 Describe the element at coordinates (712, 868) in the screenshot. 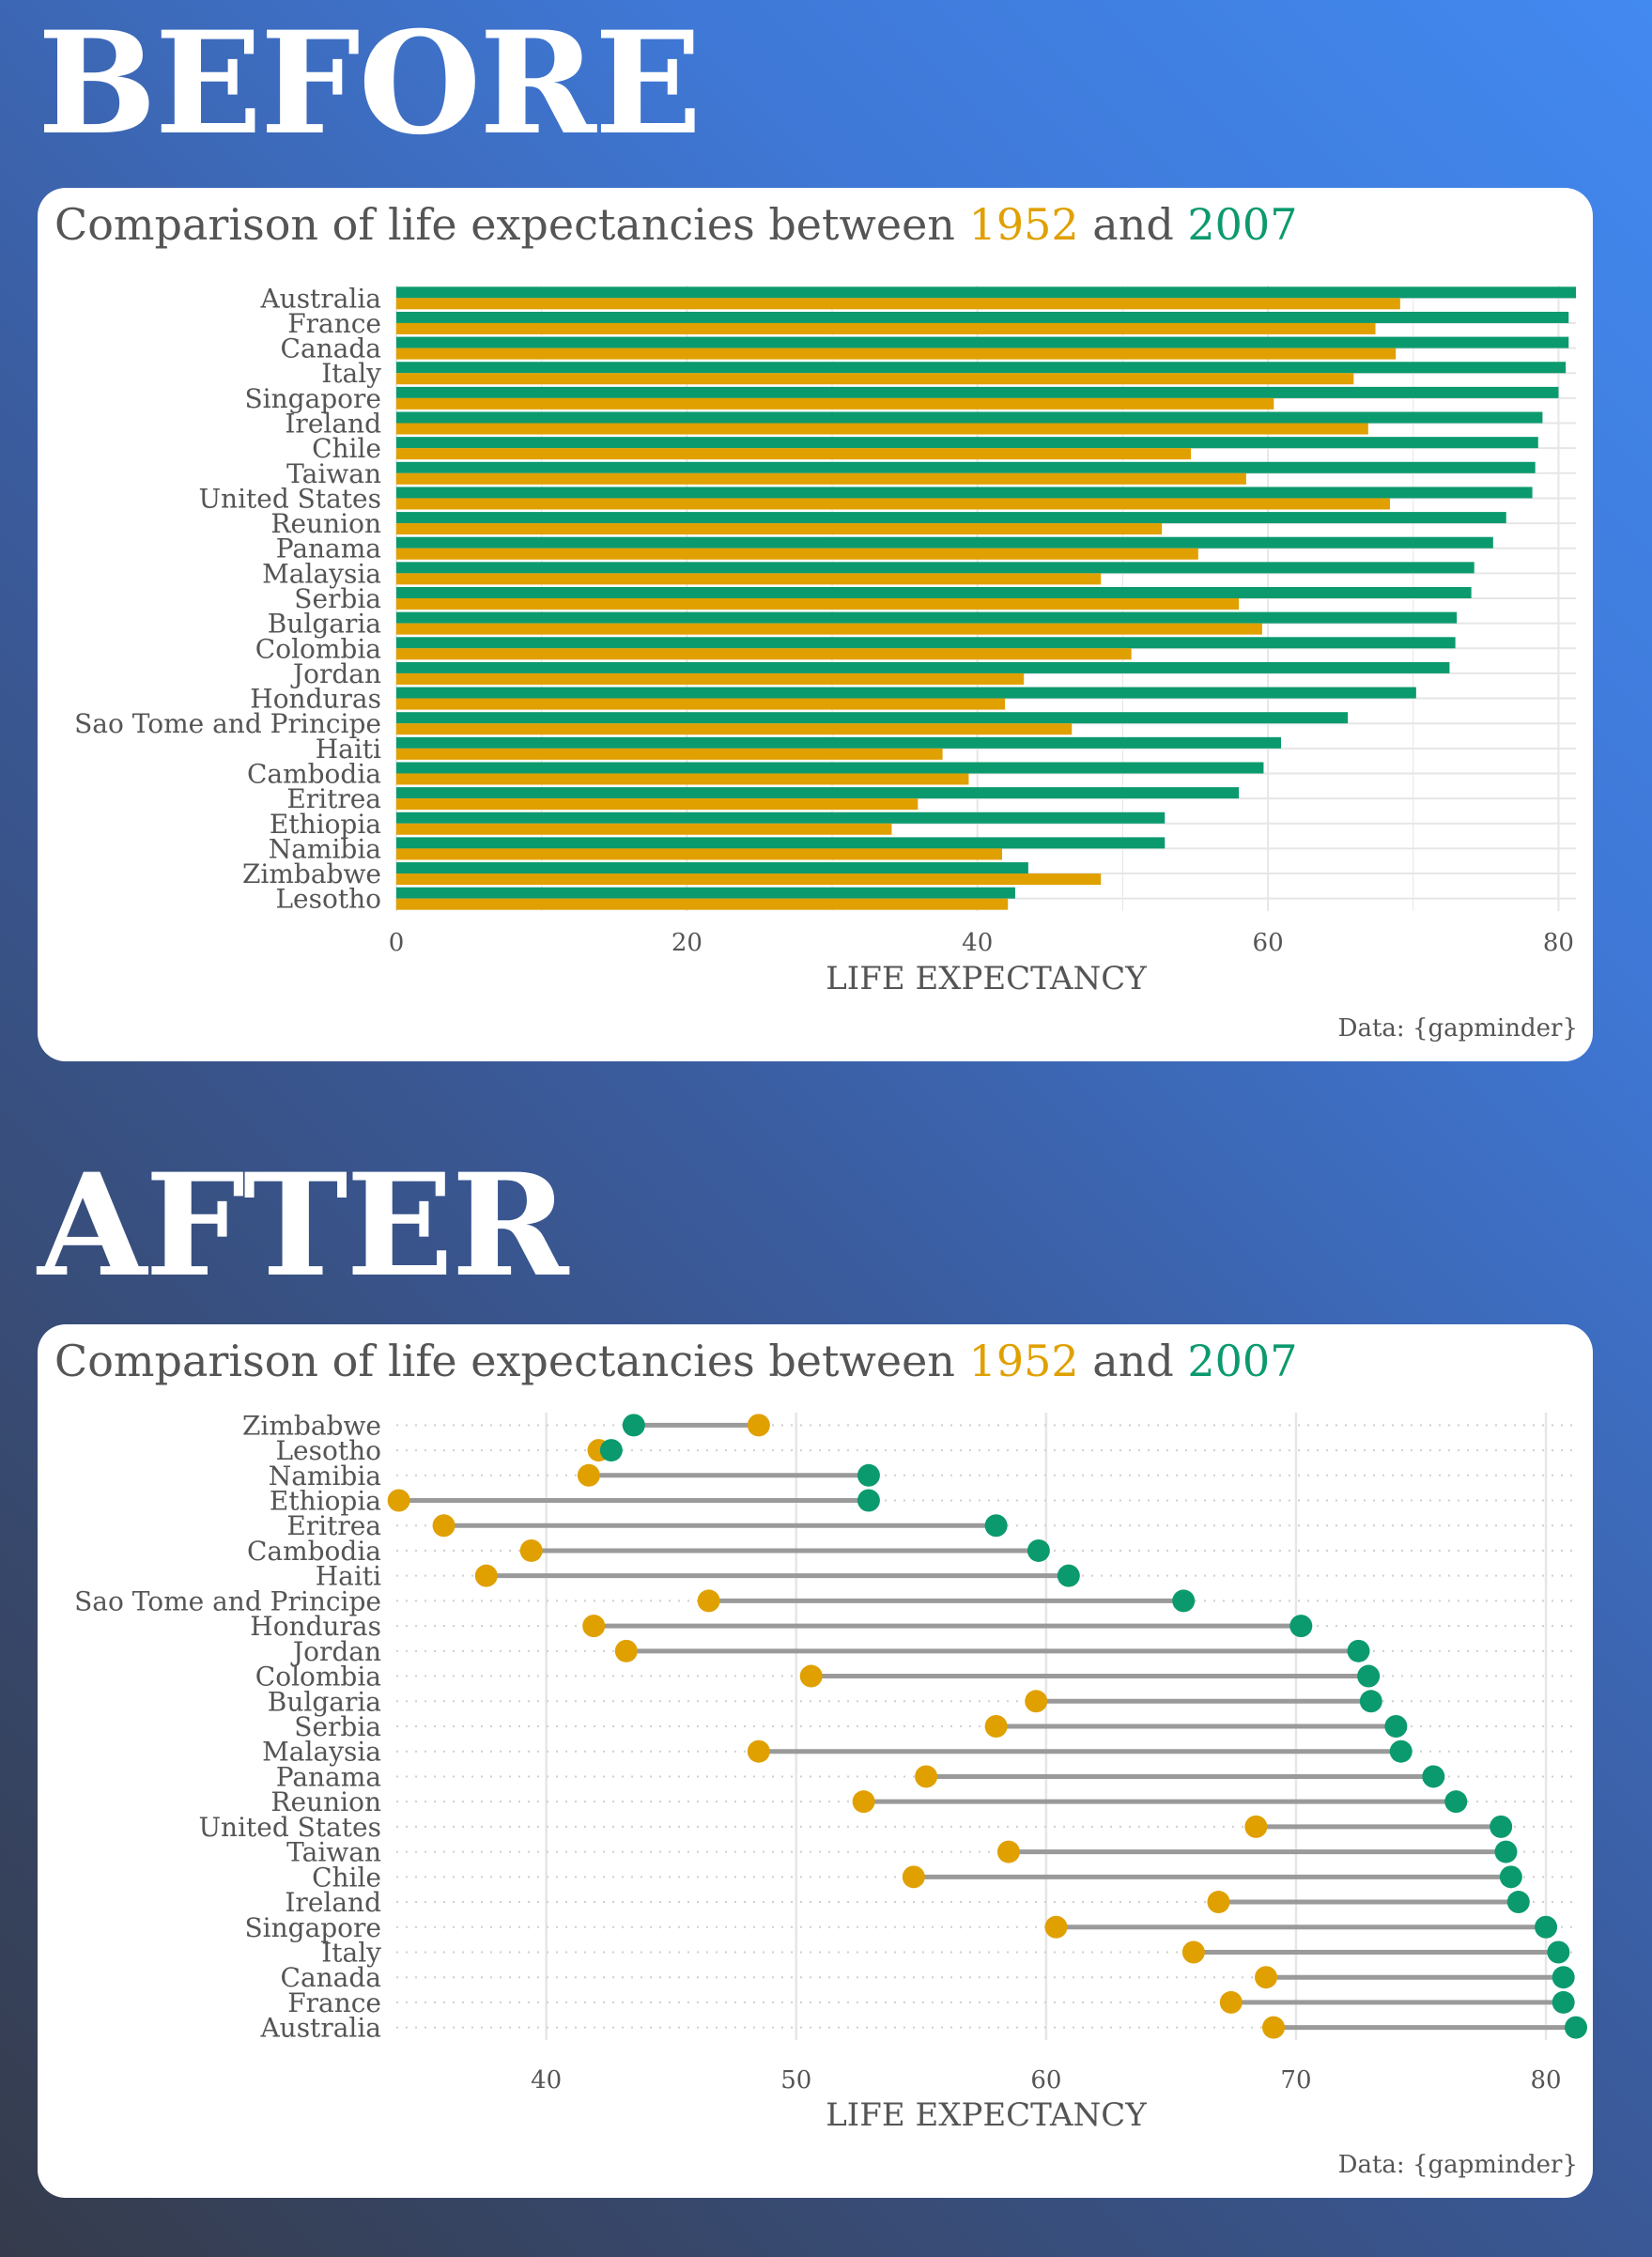

I see `bar-2007-zimbabwe` at that location.